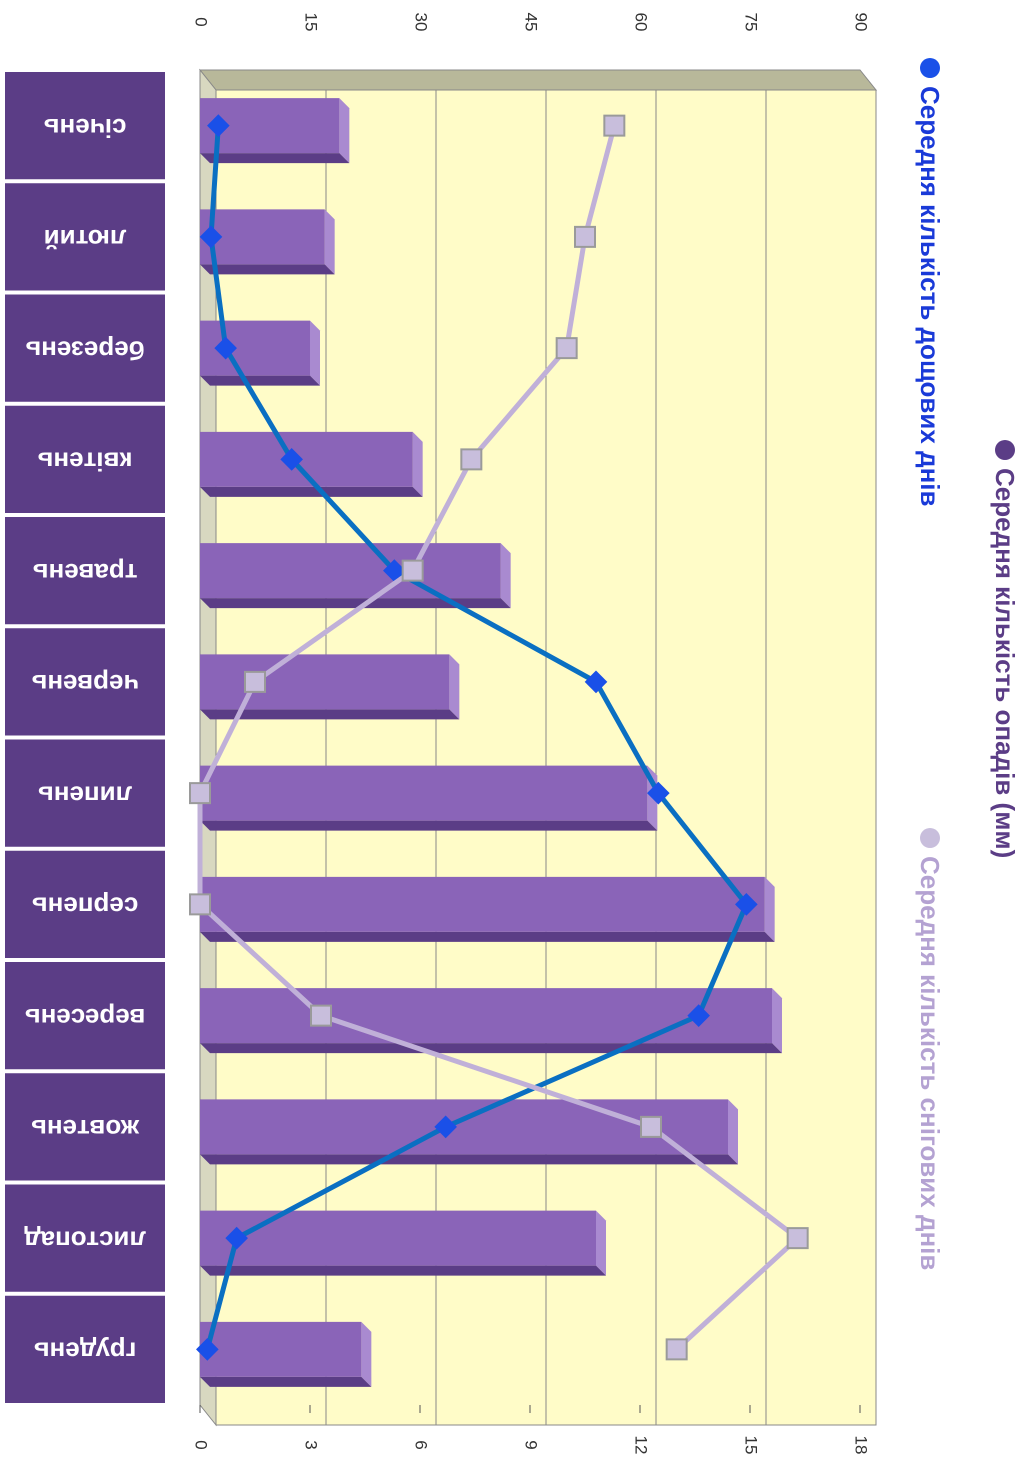 This screenshot has height=1467, width=1030. What do you see at coordinates (641, 22) in the screenshot?
I see `y-tick-label: 60` at bounding box center [641, 22].